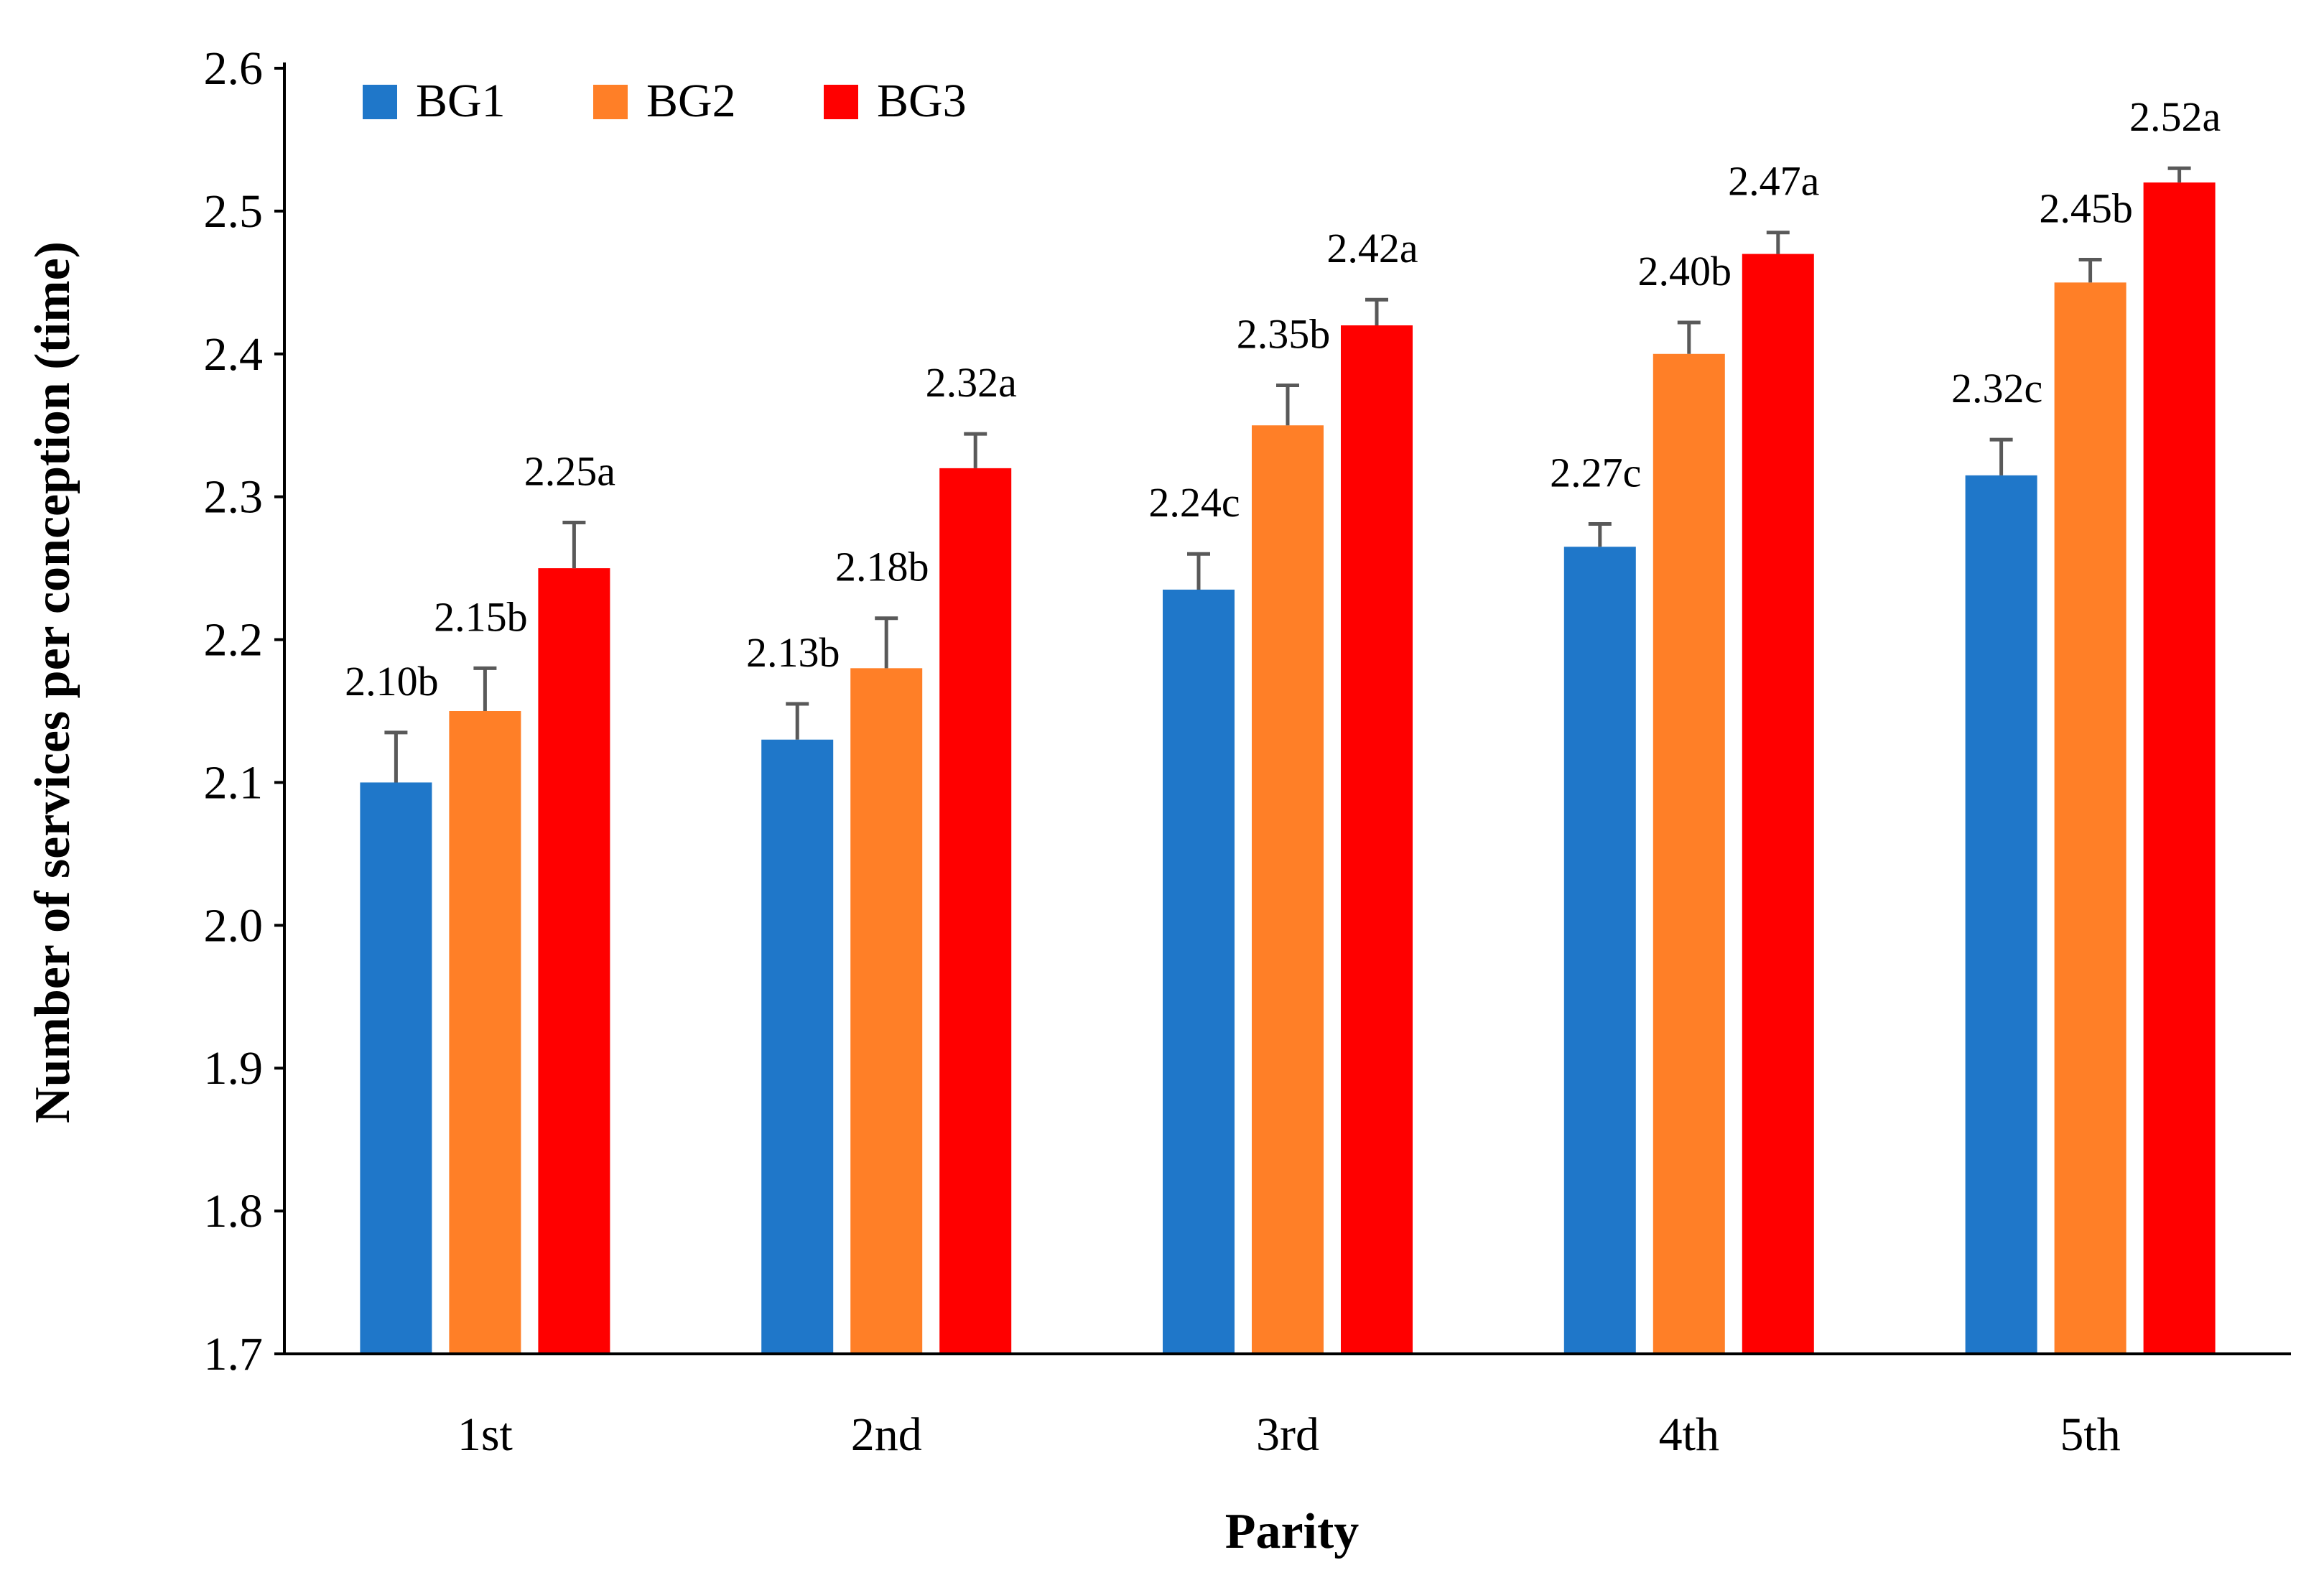 Image resolution: width=2324 pixels, height=1588 pixels. What do you see at coordinates (975, 911) in the screenshot?
I see `bar-bg3-2nd` at bounding box center [975, 911].